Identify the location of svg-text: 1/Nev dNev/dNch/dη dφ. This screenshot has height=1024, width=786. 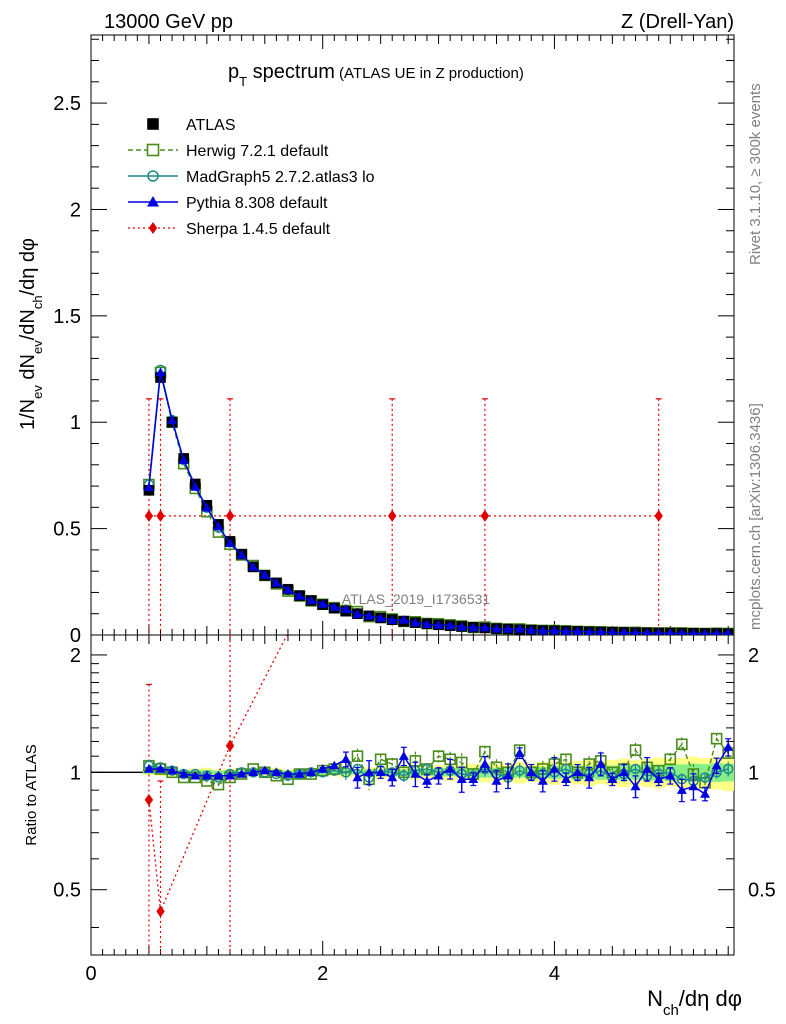
(31, 334).